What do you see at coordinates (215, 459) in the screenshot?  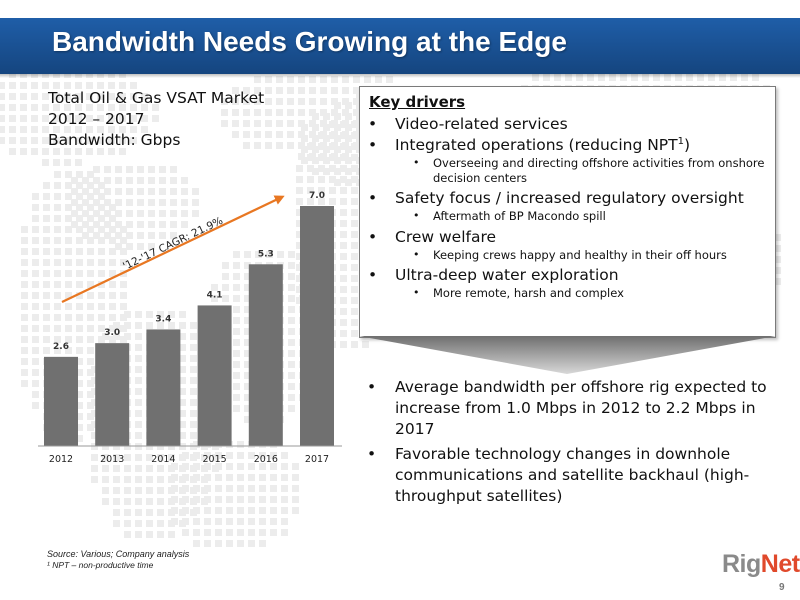 I see `category-label-2015: 2015` at bounding box center [215, 459].